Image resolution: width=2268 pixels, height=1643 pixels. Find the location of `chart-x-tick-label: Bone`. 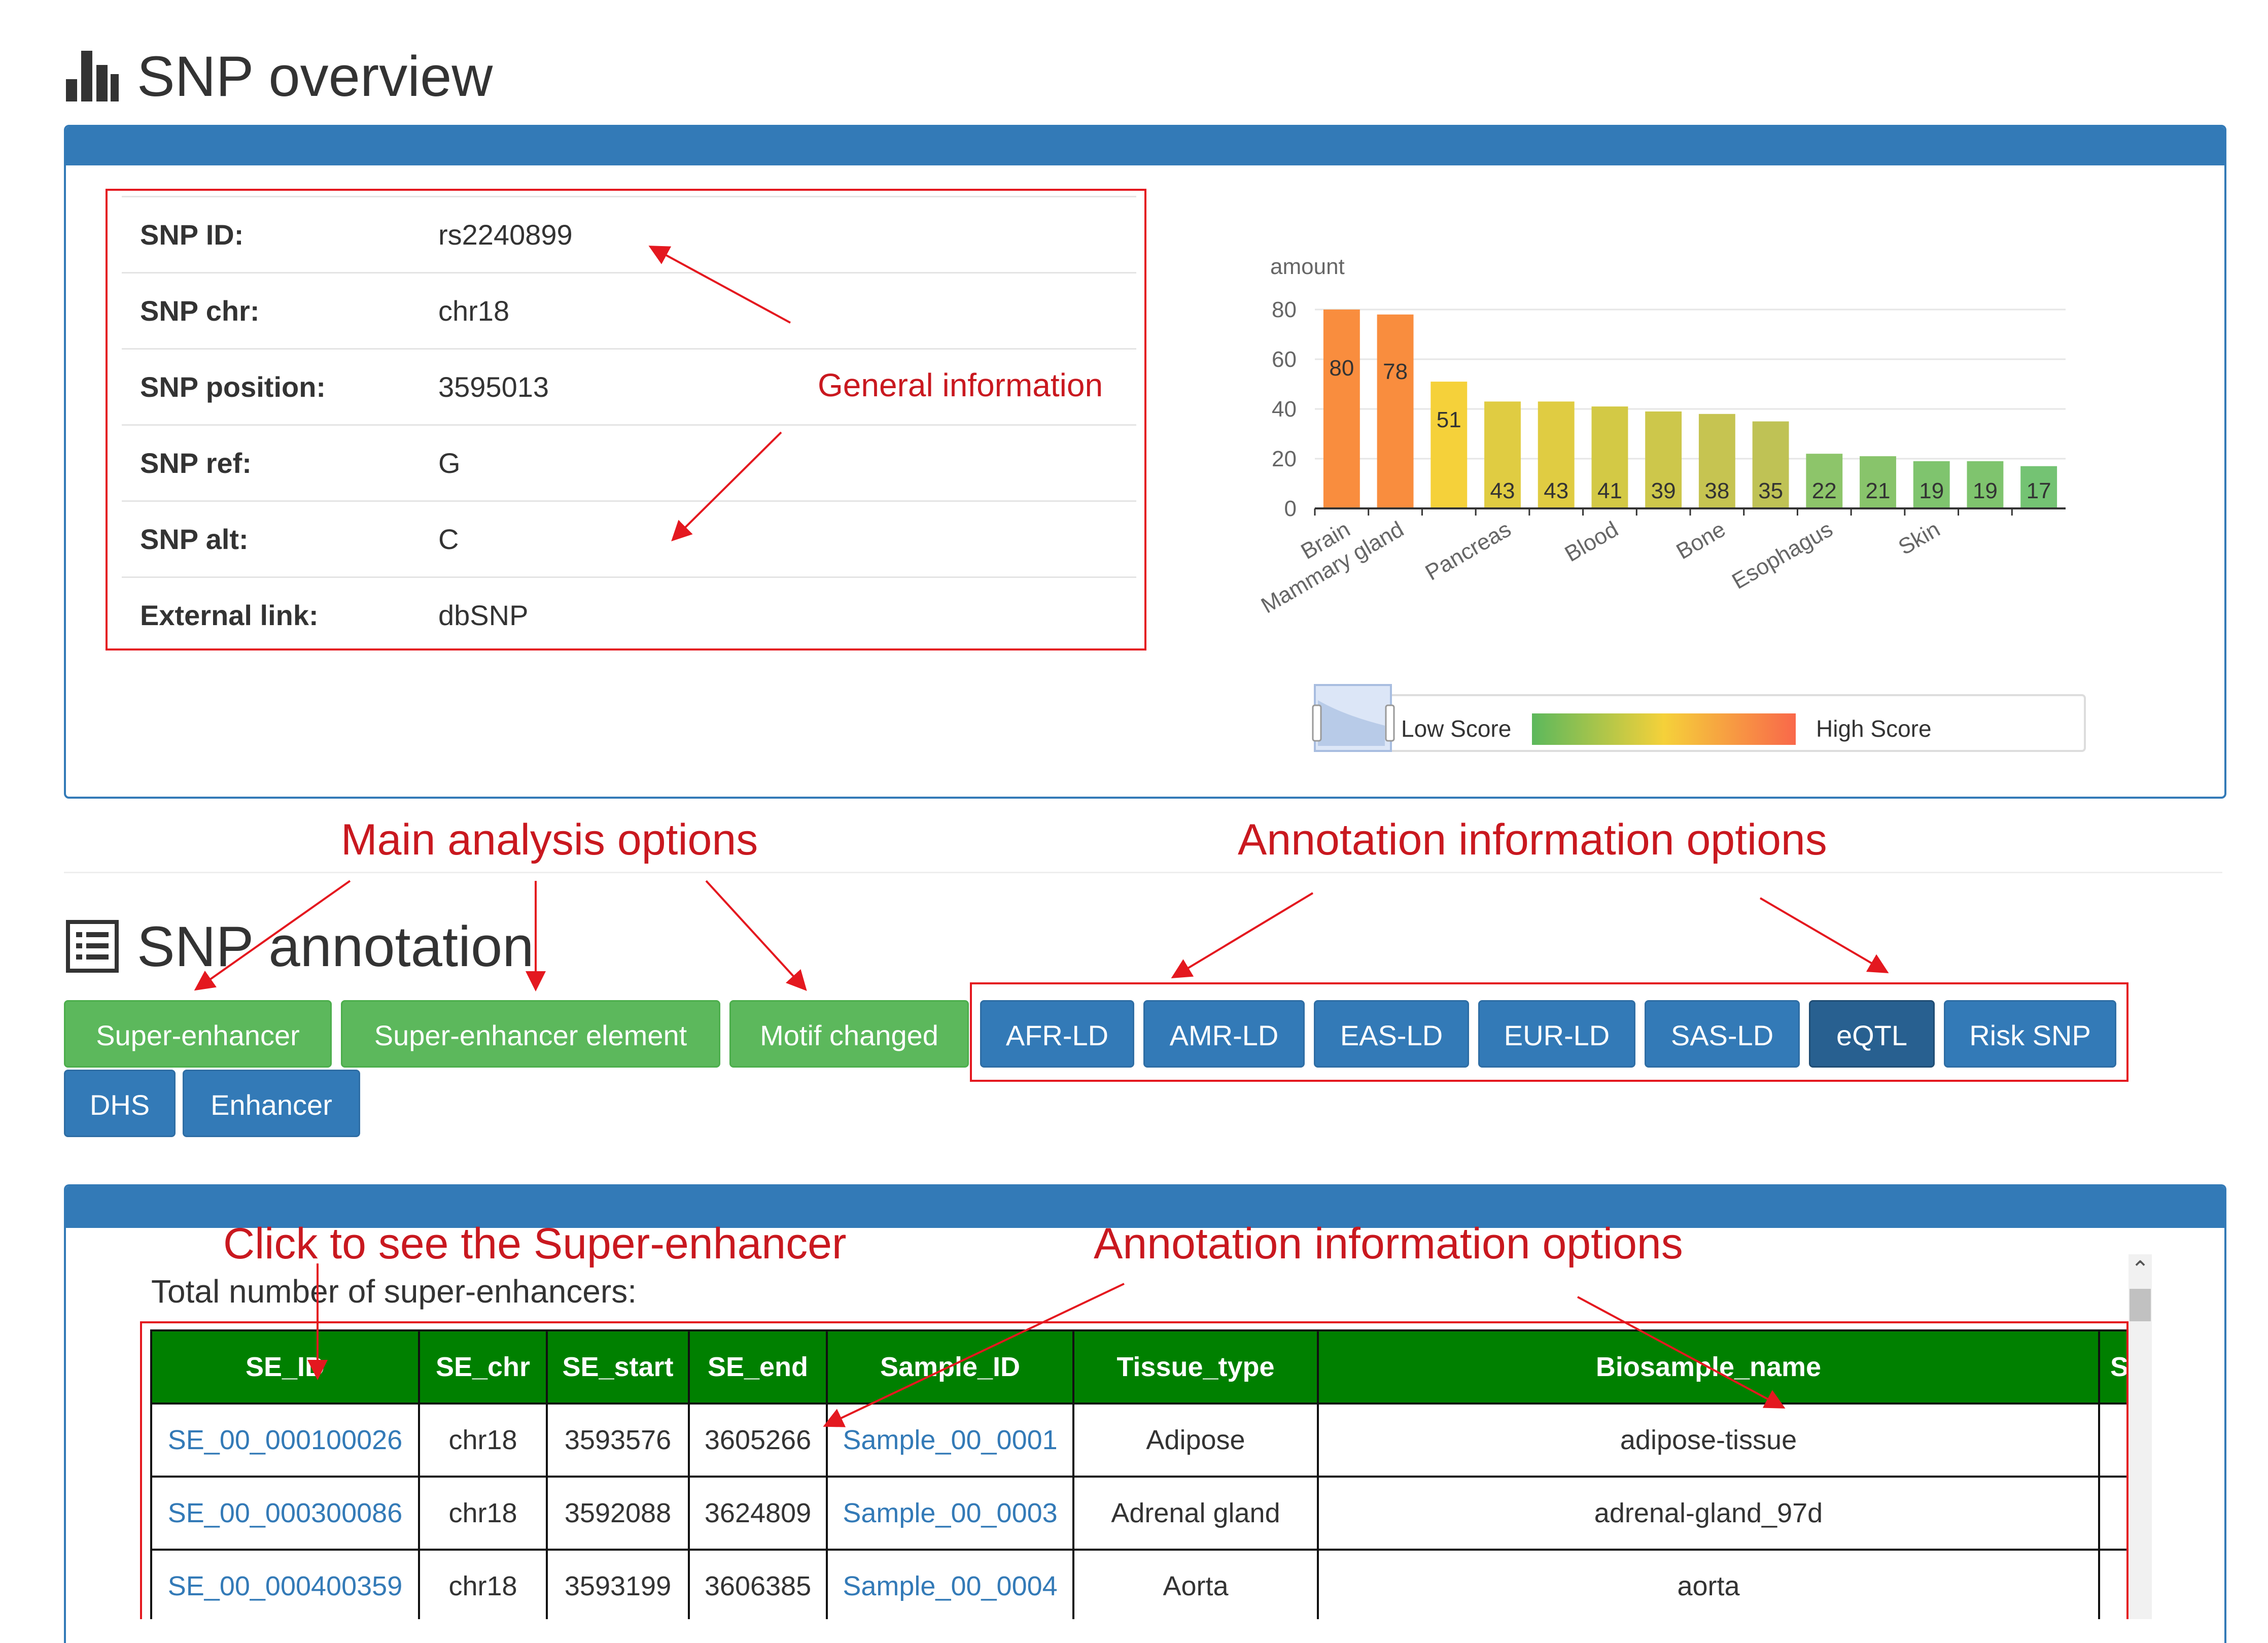

chart-x-tick-label: Bone is located at coordinates (1700, 540).